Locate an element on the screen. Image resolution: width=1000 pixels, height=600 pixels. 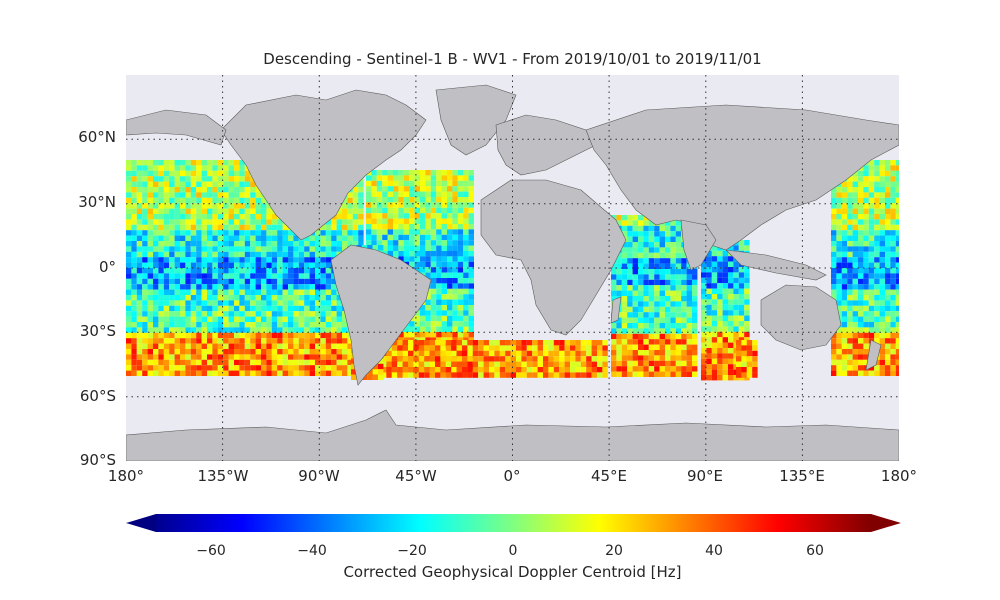
landmass-australia is located at coordinates (801, 317).